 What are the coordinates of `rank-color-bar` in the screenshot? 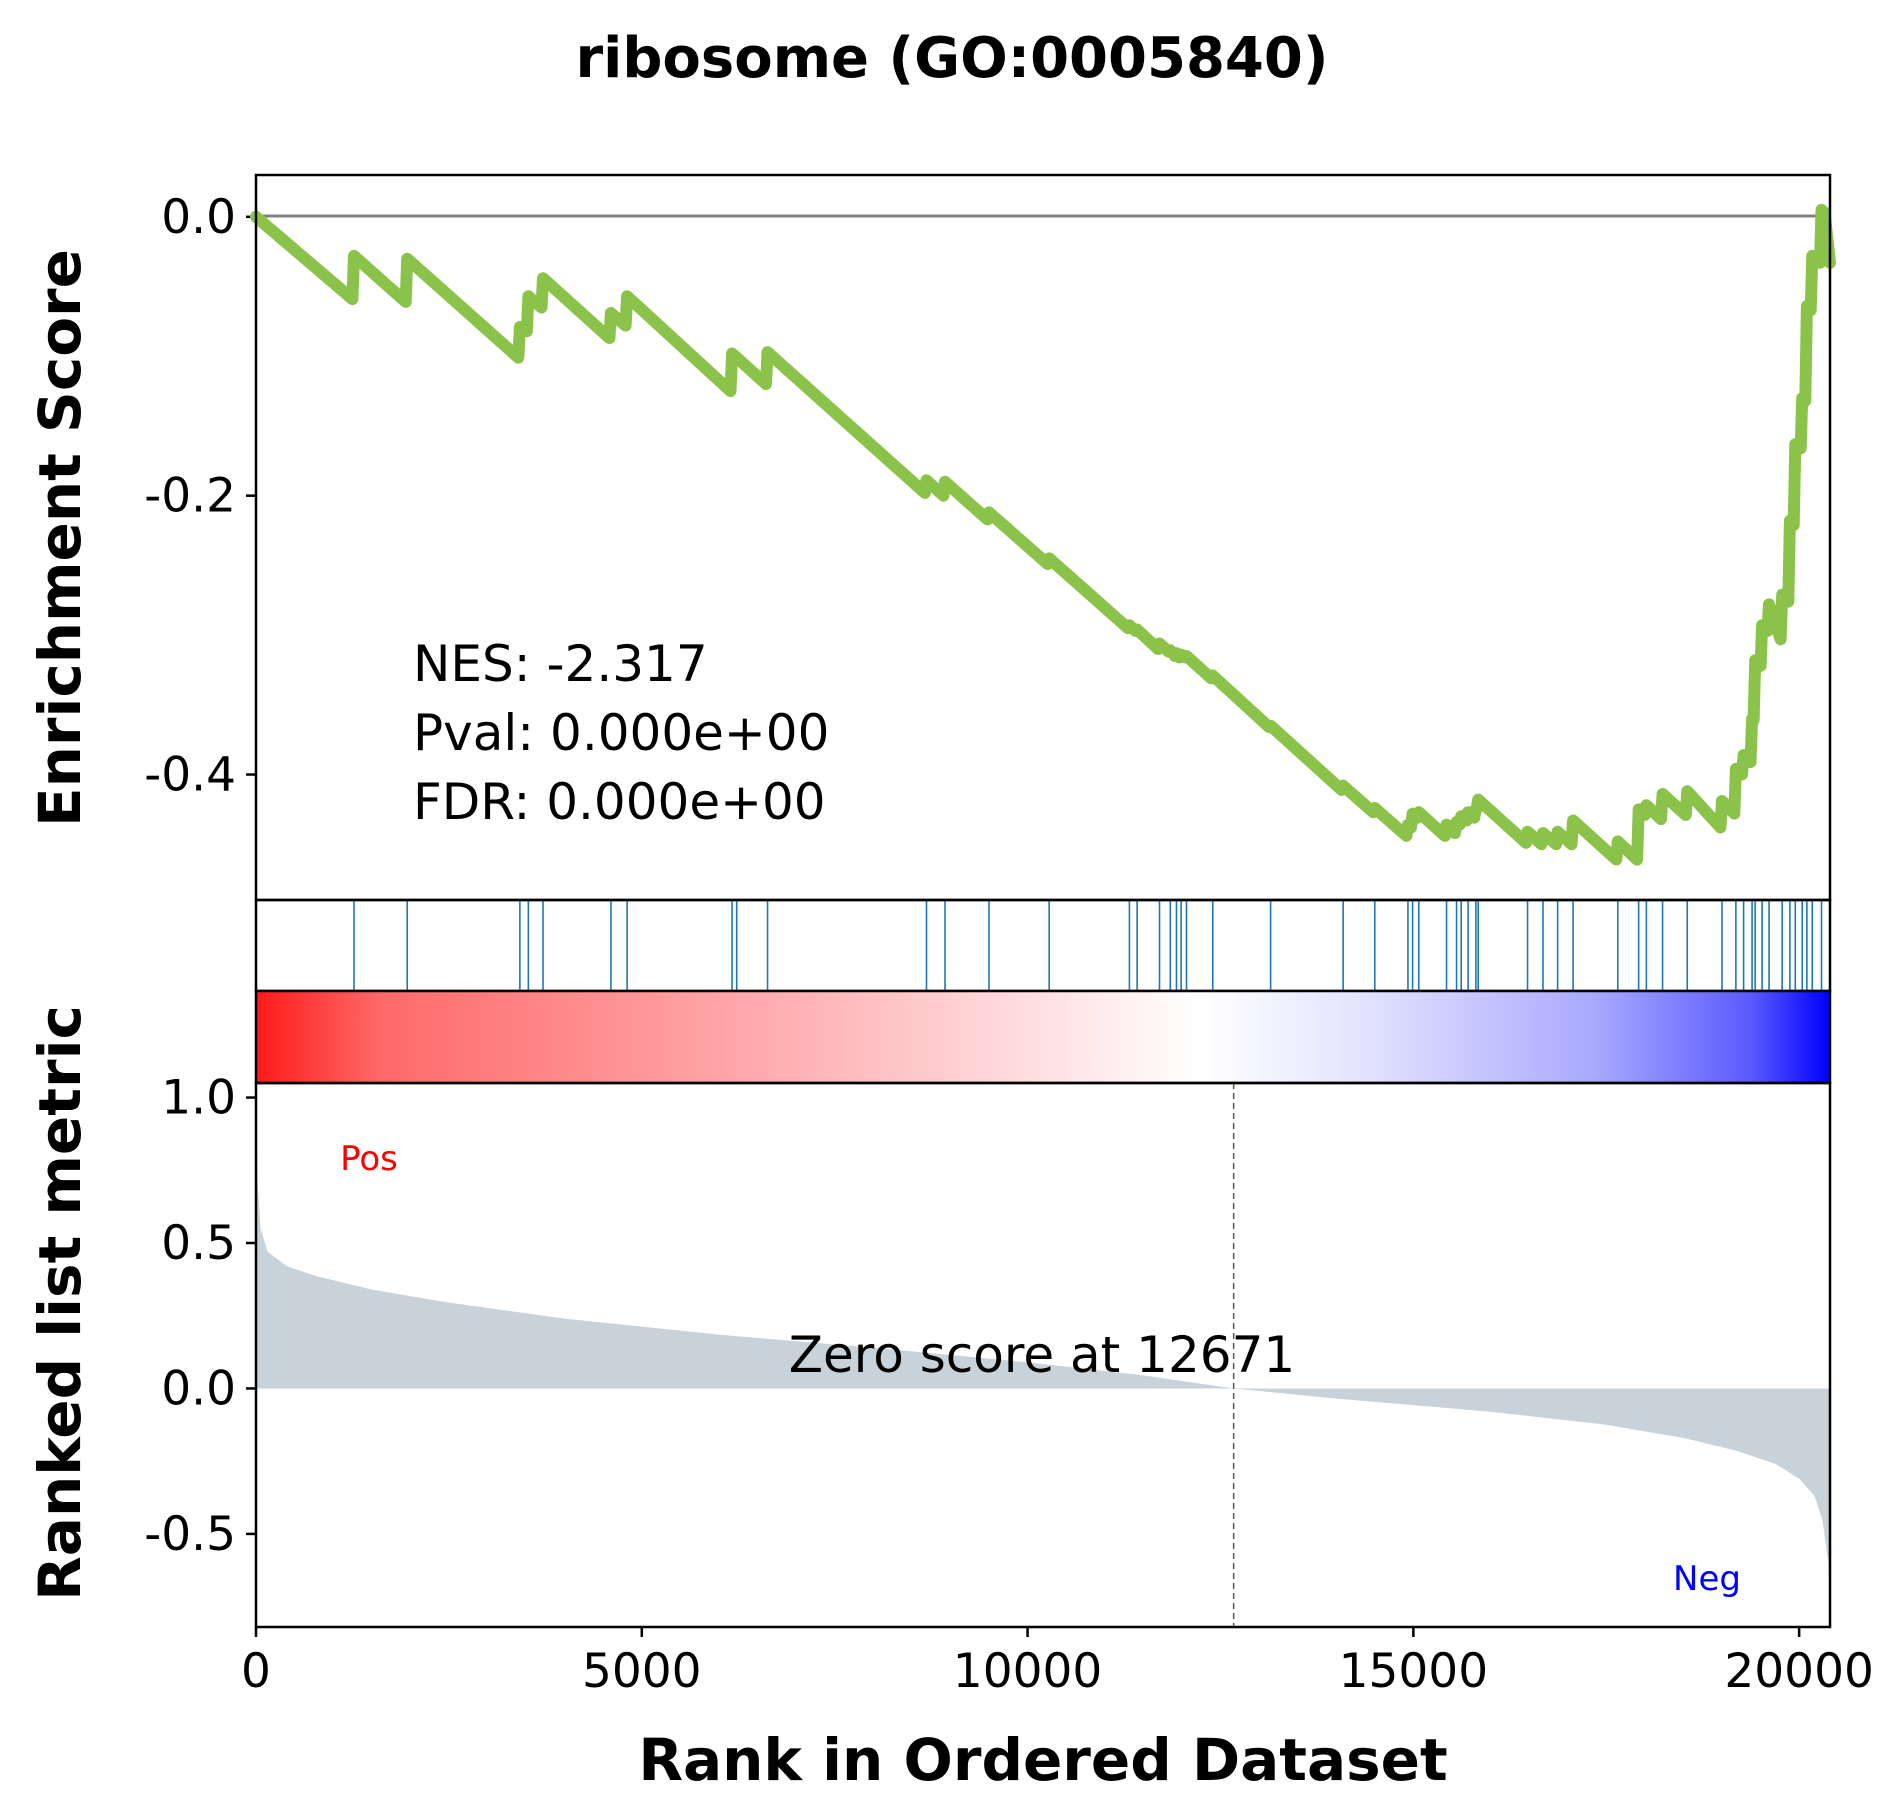 It's located at (1043, 1037).